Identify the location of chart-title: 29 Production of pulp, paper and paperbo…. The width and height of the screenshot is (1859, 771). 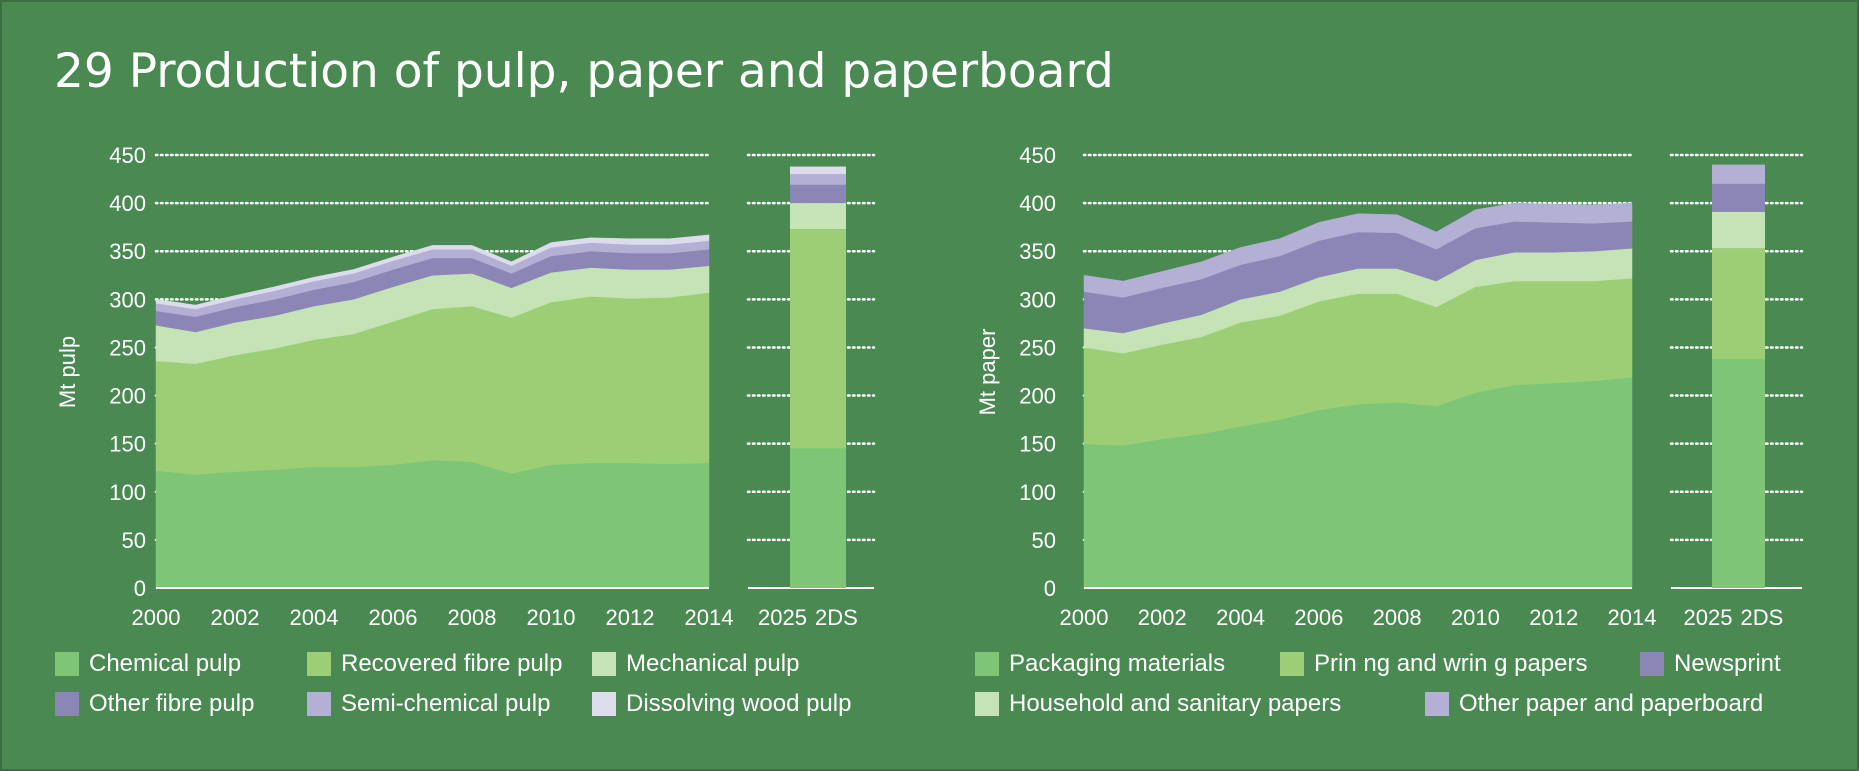
(584, 71).